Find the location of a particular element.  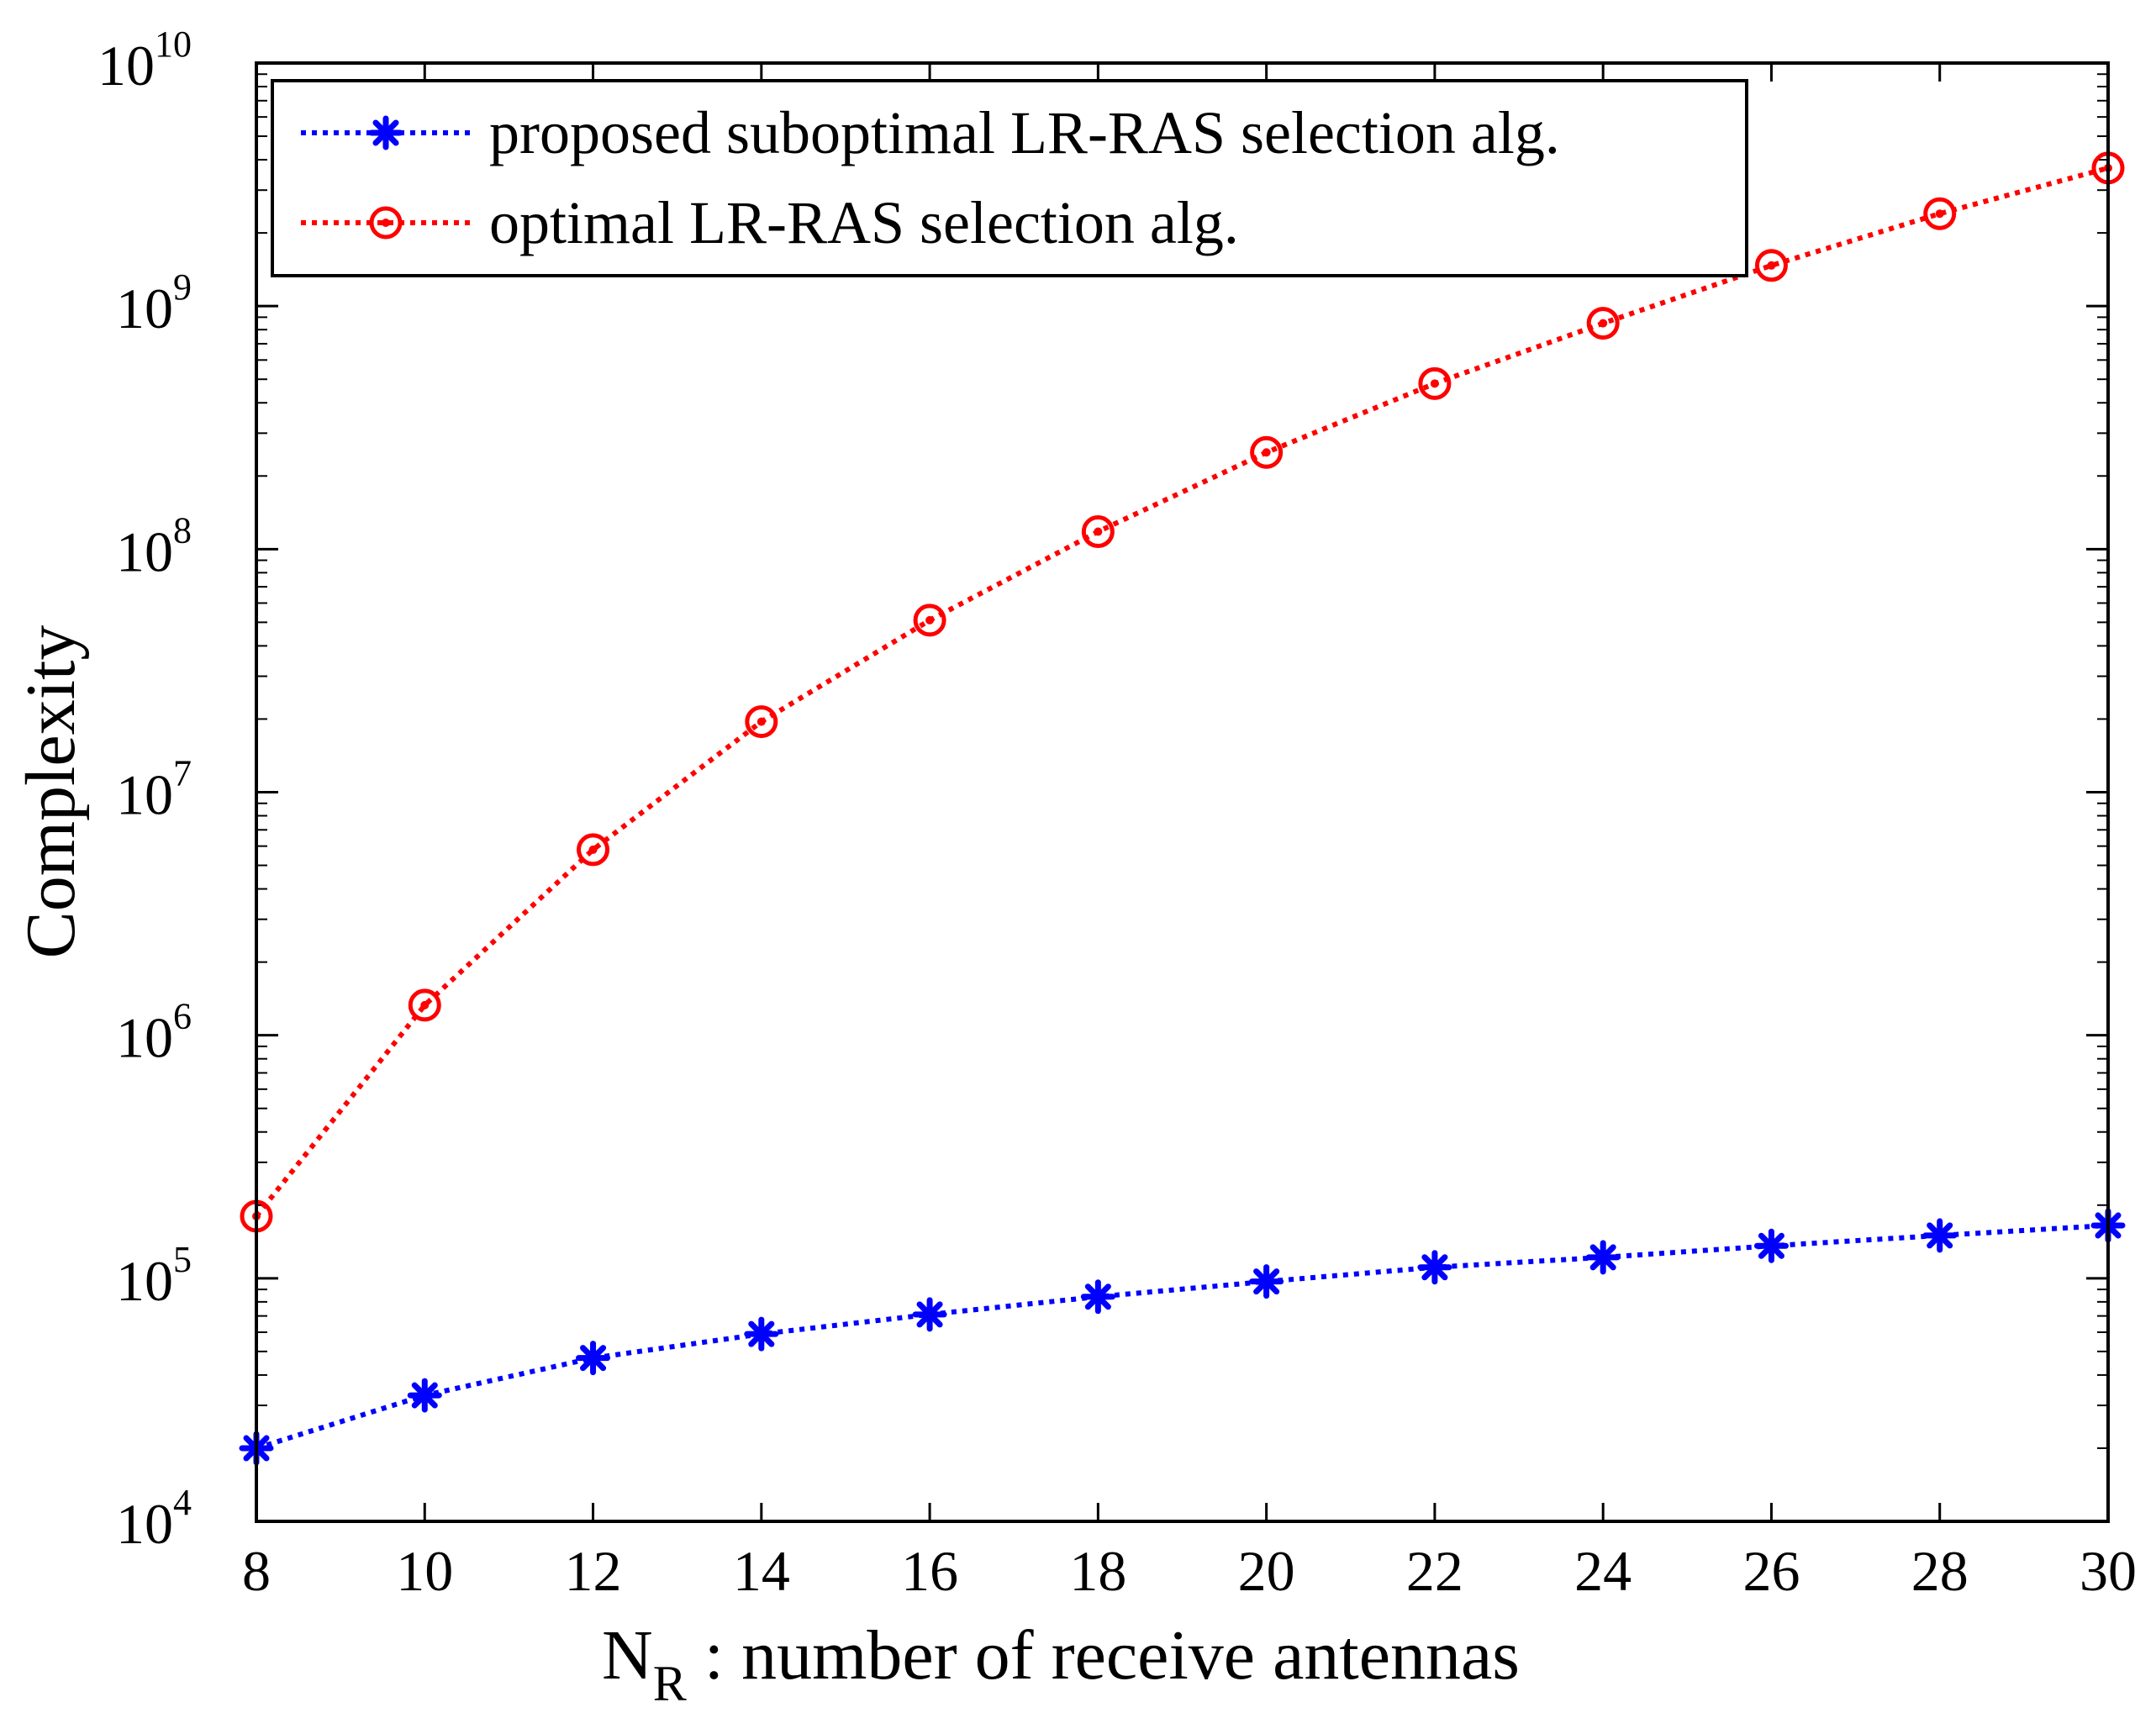

y-tick-label: 10⁷ is located at coordinates (154, 790).